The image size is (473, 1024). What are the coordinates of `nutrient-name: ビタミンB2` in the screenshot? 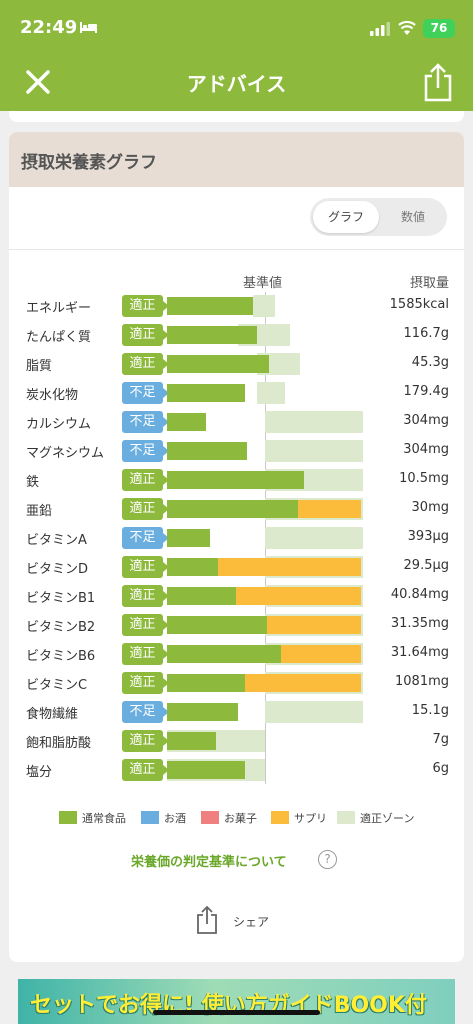 It's located at (61, 627).